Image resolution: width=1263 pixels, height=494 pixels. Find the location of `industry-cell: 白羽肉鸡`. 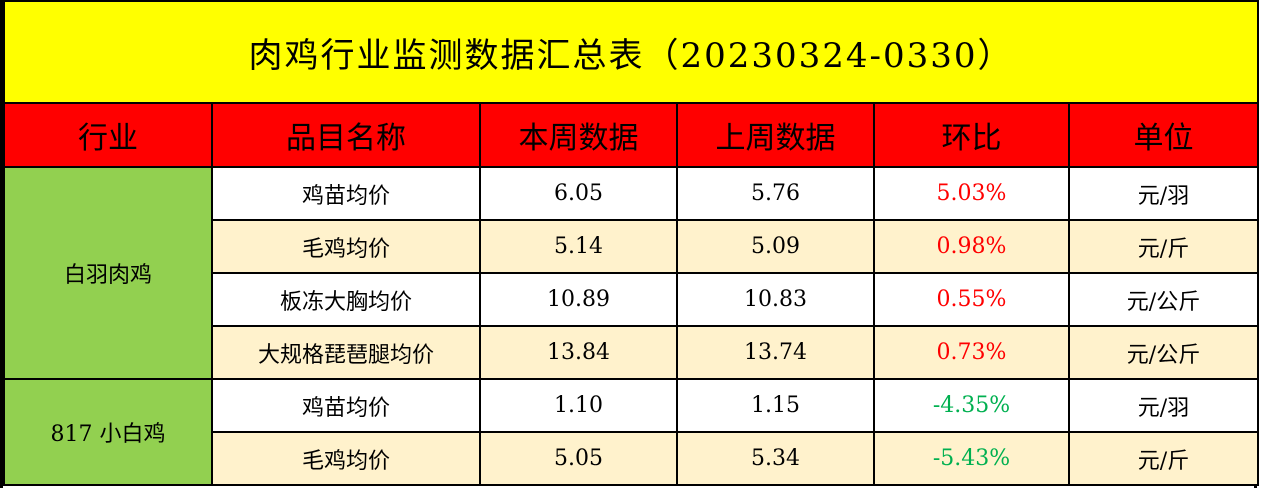

industry-cell: 白羽肉鸡 is located at coordinates (108, 273).